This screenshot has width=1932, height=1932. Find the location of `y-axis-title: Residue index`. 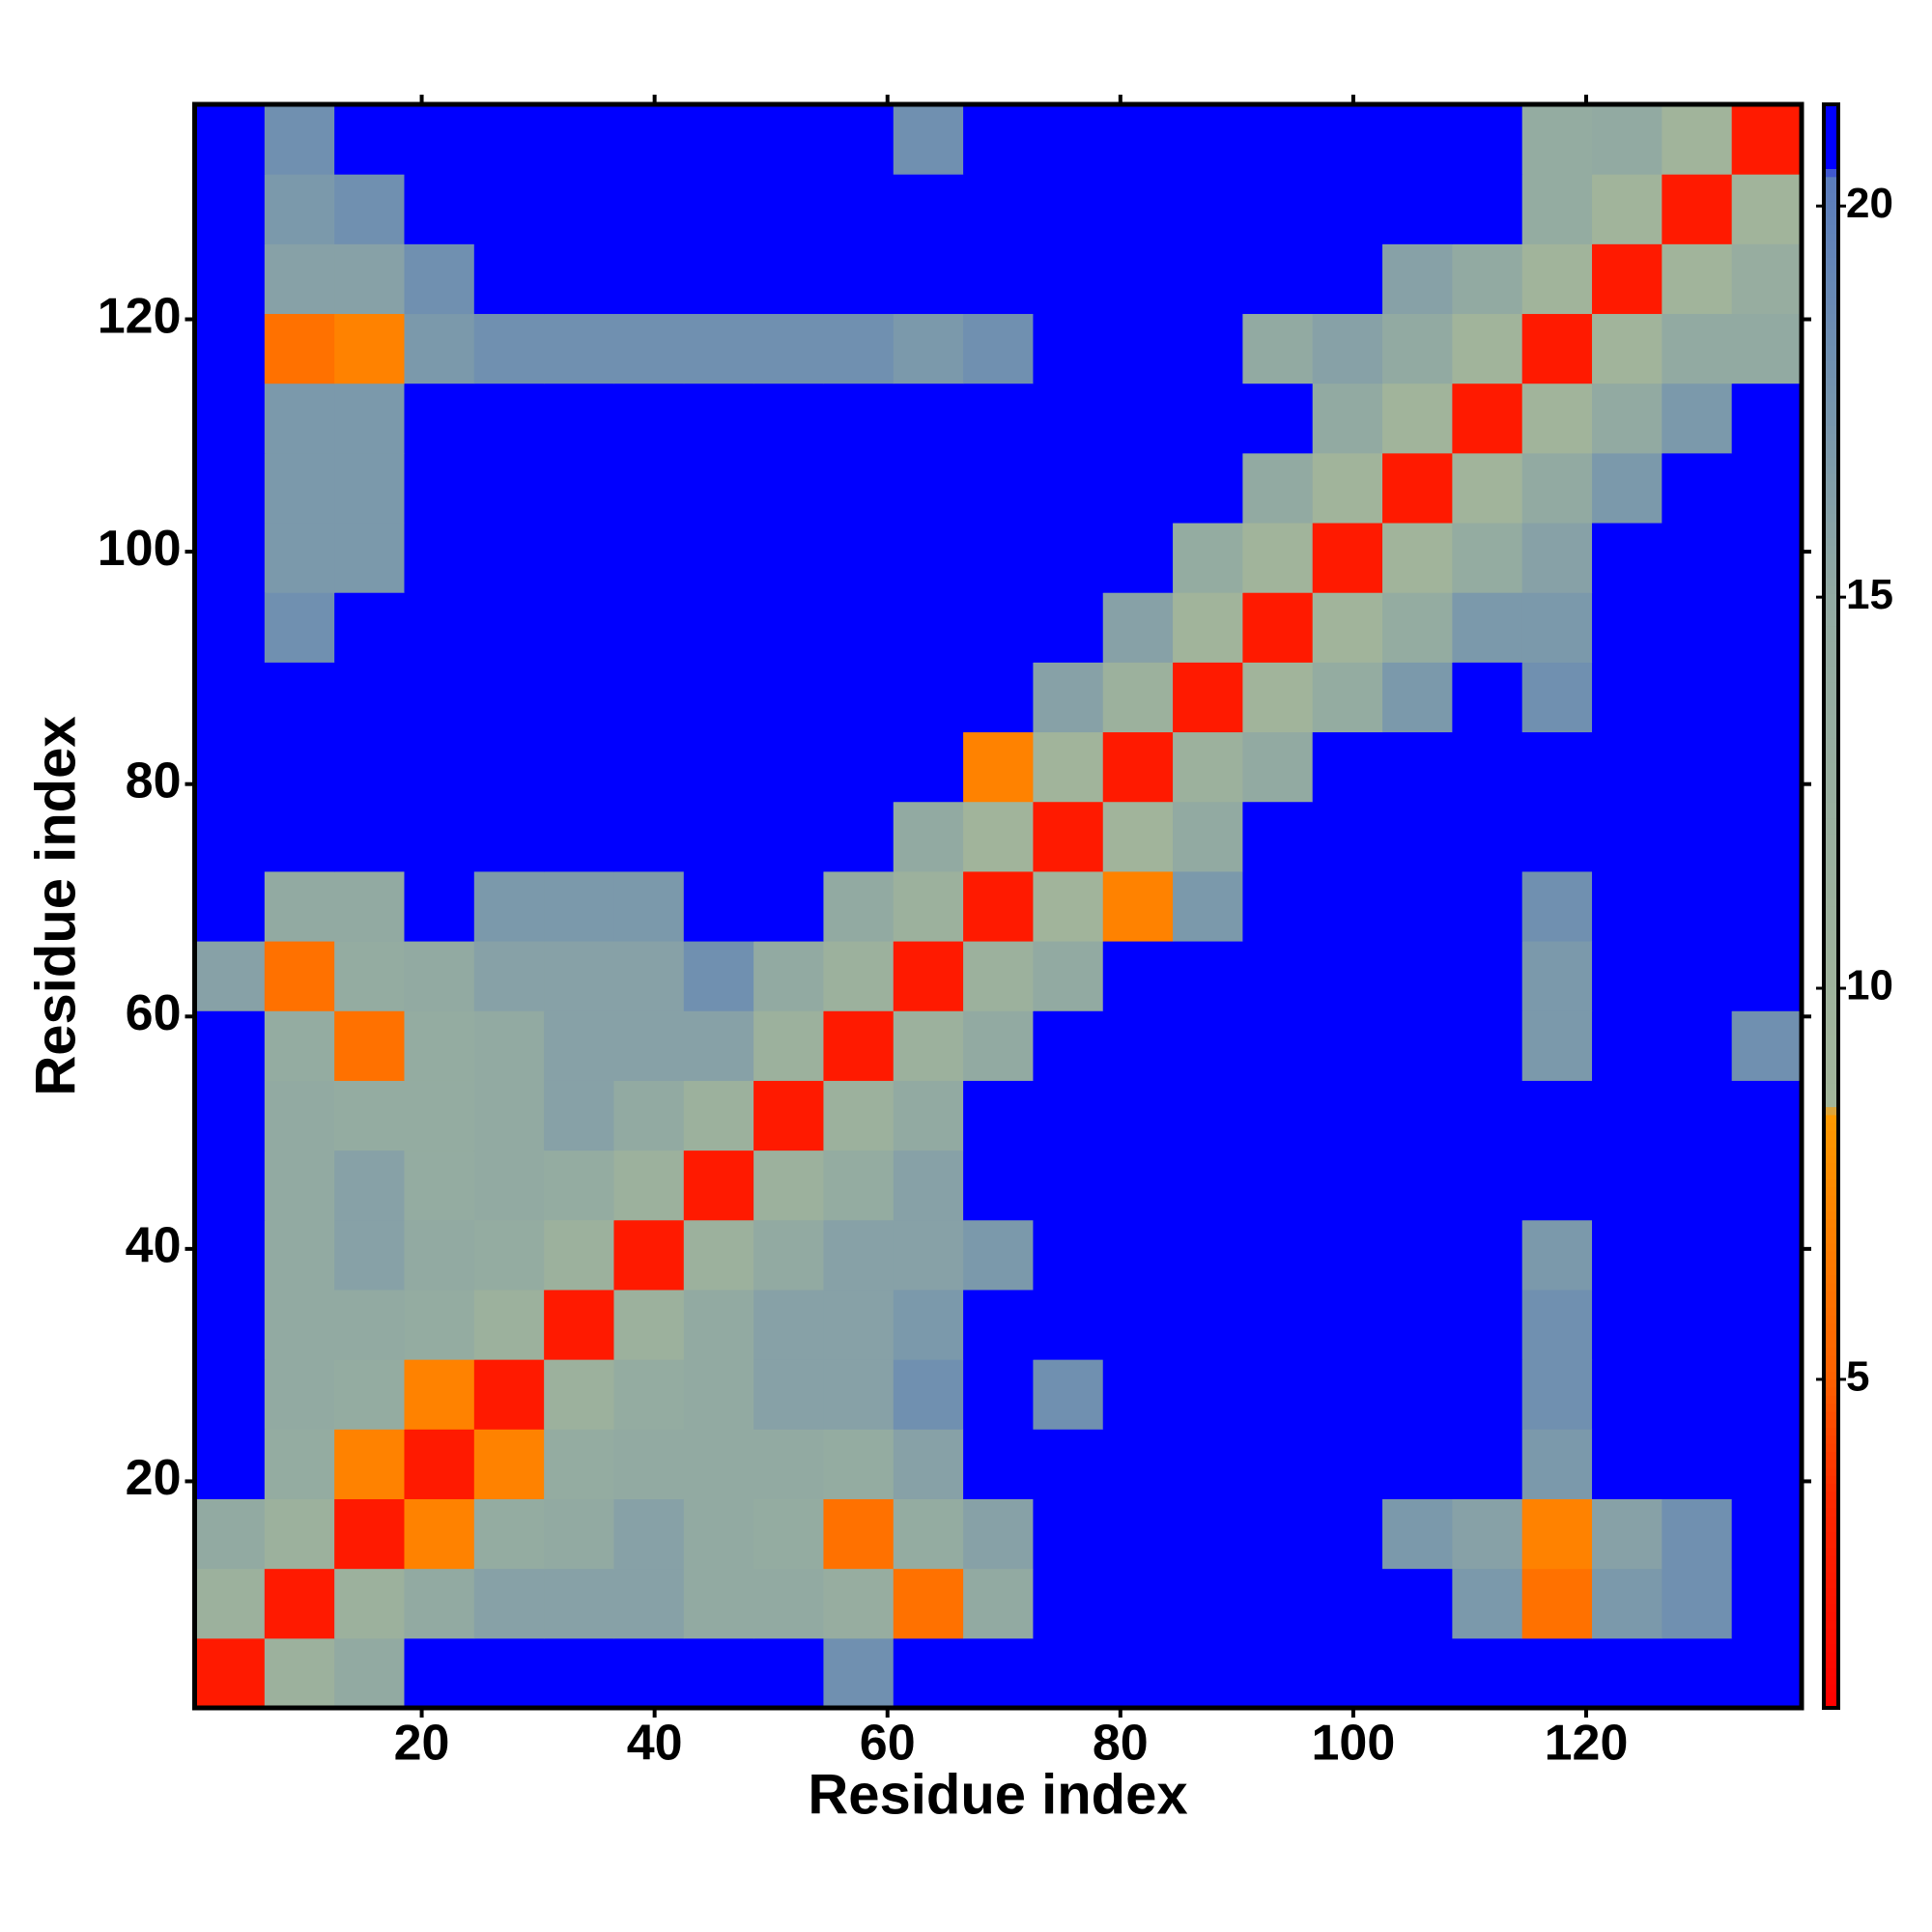

y-axis-title: Residue index is located at coordinates (55, 905).